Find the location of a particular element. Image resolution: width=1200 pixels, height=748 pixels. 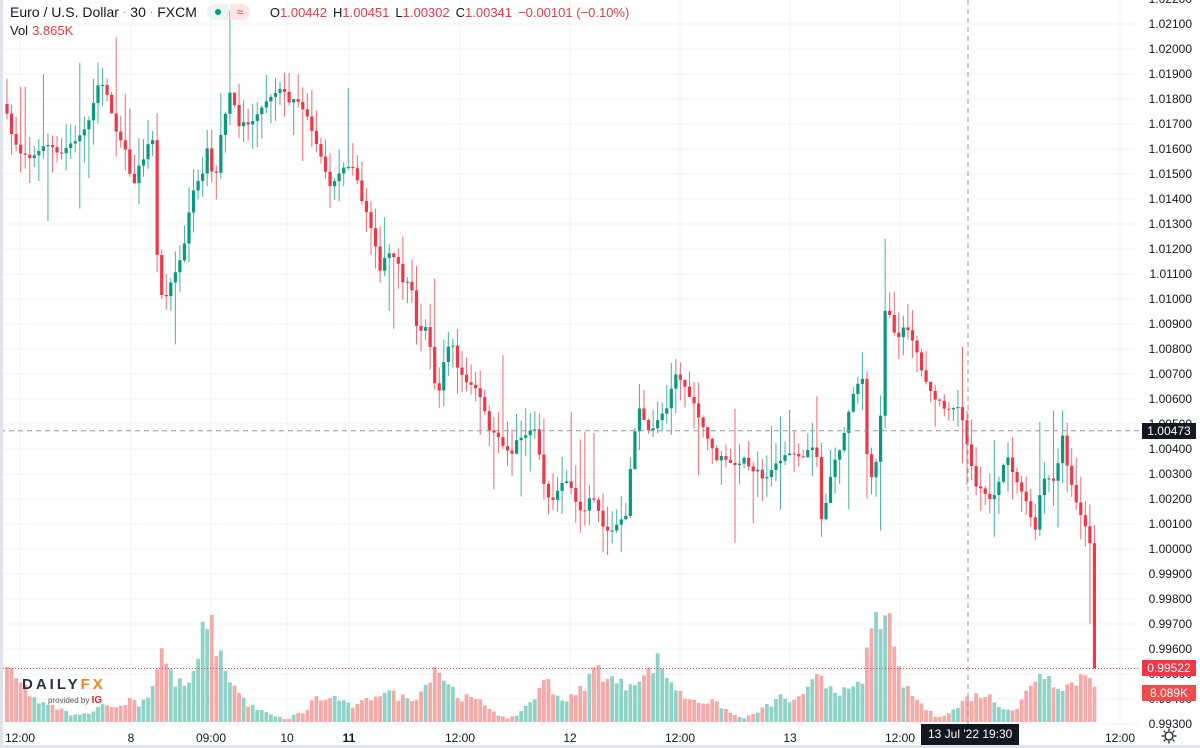

bottom-border is located at coordinates (600, 746).